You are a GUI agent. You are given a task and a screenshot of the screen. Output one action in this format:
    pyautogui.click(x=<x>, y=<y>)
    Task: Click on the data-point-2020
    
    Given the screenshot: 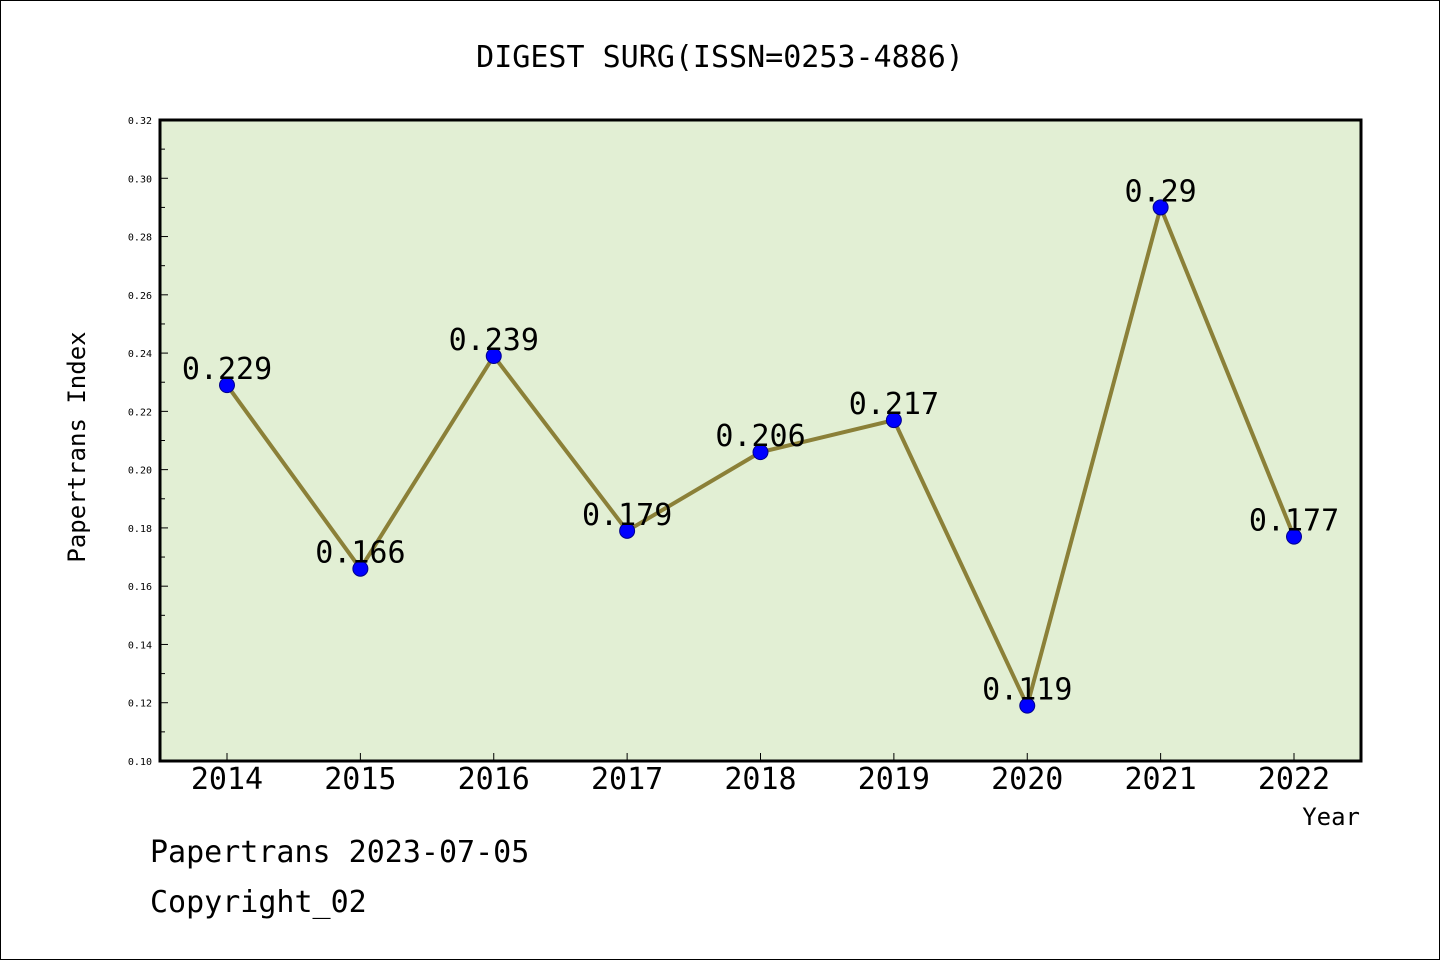 What is the action you would take?
    pyautogui.click(x=1027, y=705)
    